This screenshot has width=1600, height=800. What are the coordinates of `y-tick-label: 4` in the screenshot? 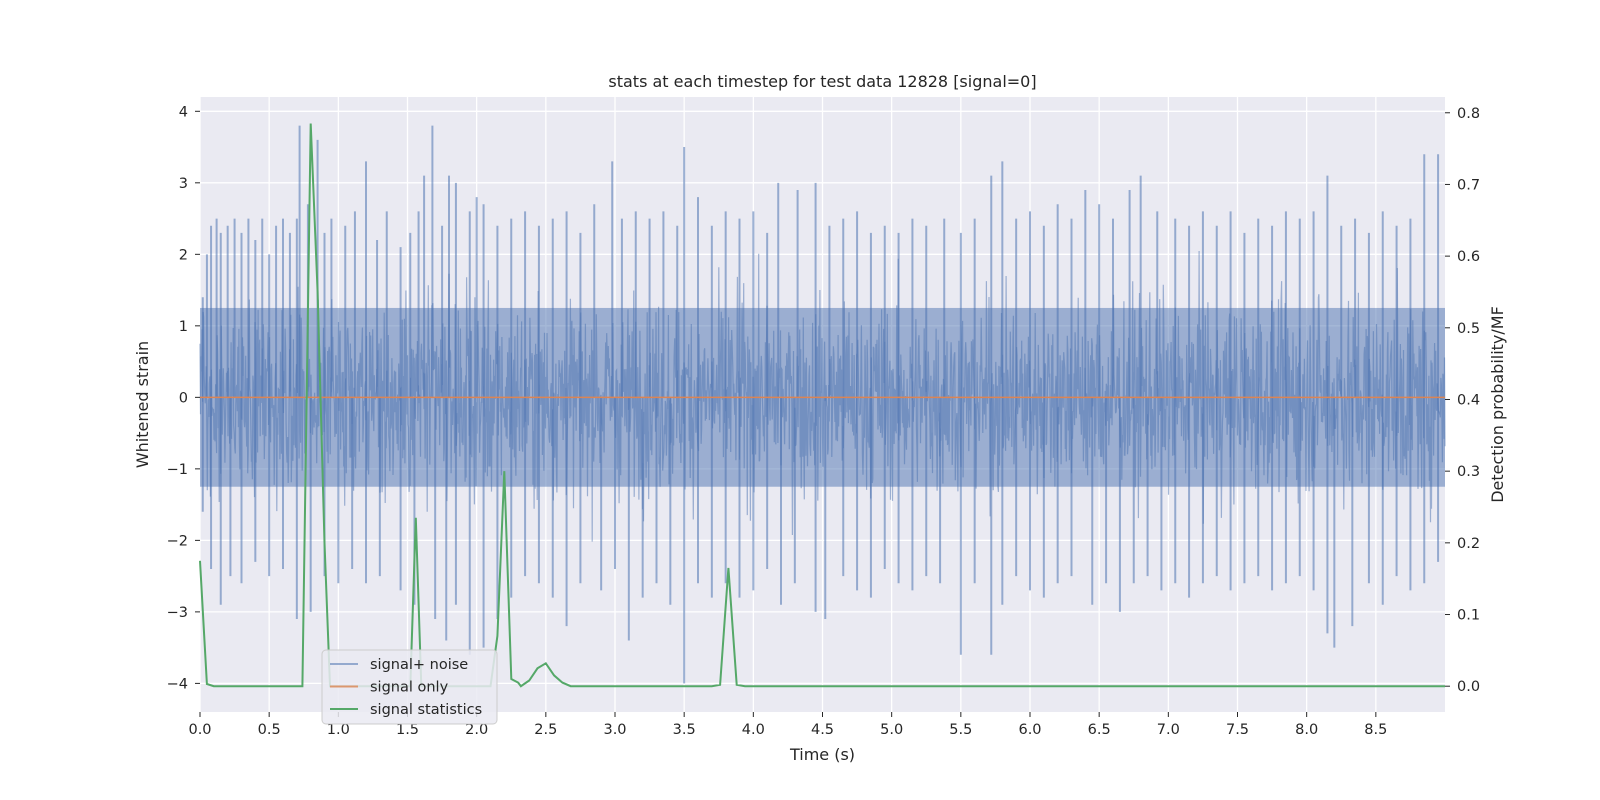 It's located at (183, 112).